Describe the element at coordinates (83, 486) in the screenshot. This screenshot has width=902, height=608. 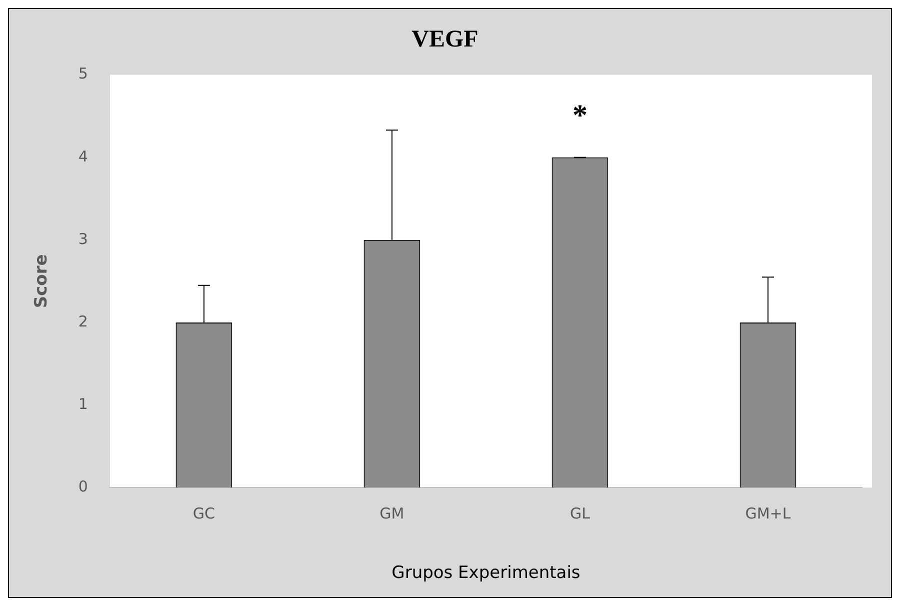
I see `y-tick-label: 0` at that location.